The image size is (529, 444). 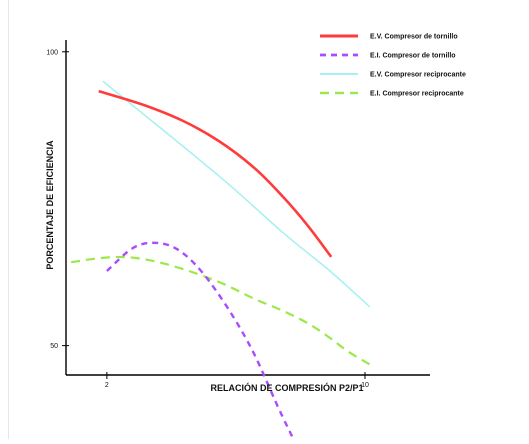 I want to click on series-line-e-i-compresor-reciprocante, so click(x=220, y=310).